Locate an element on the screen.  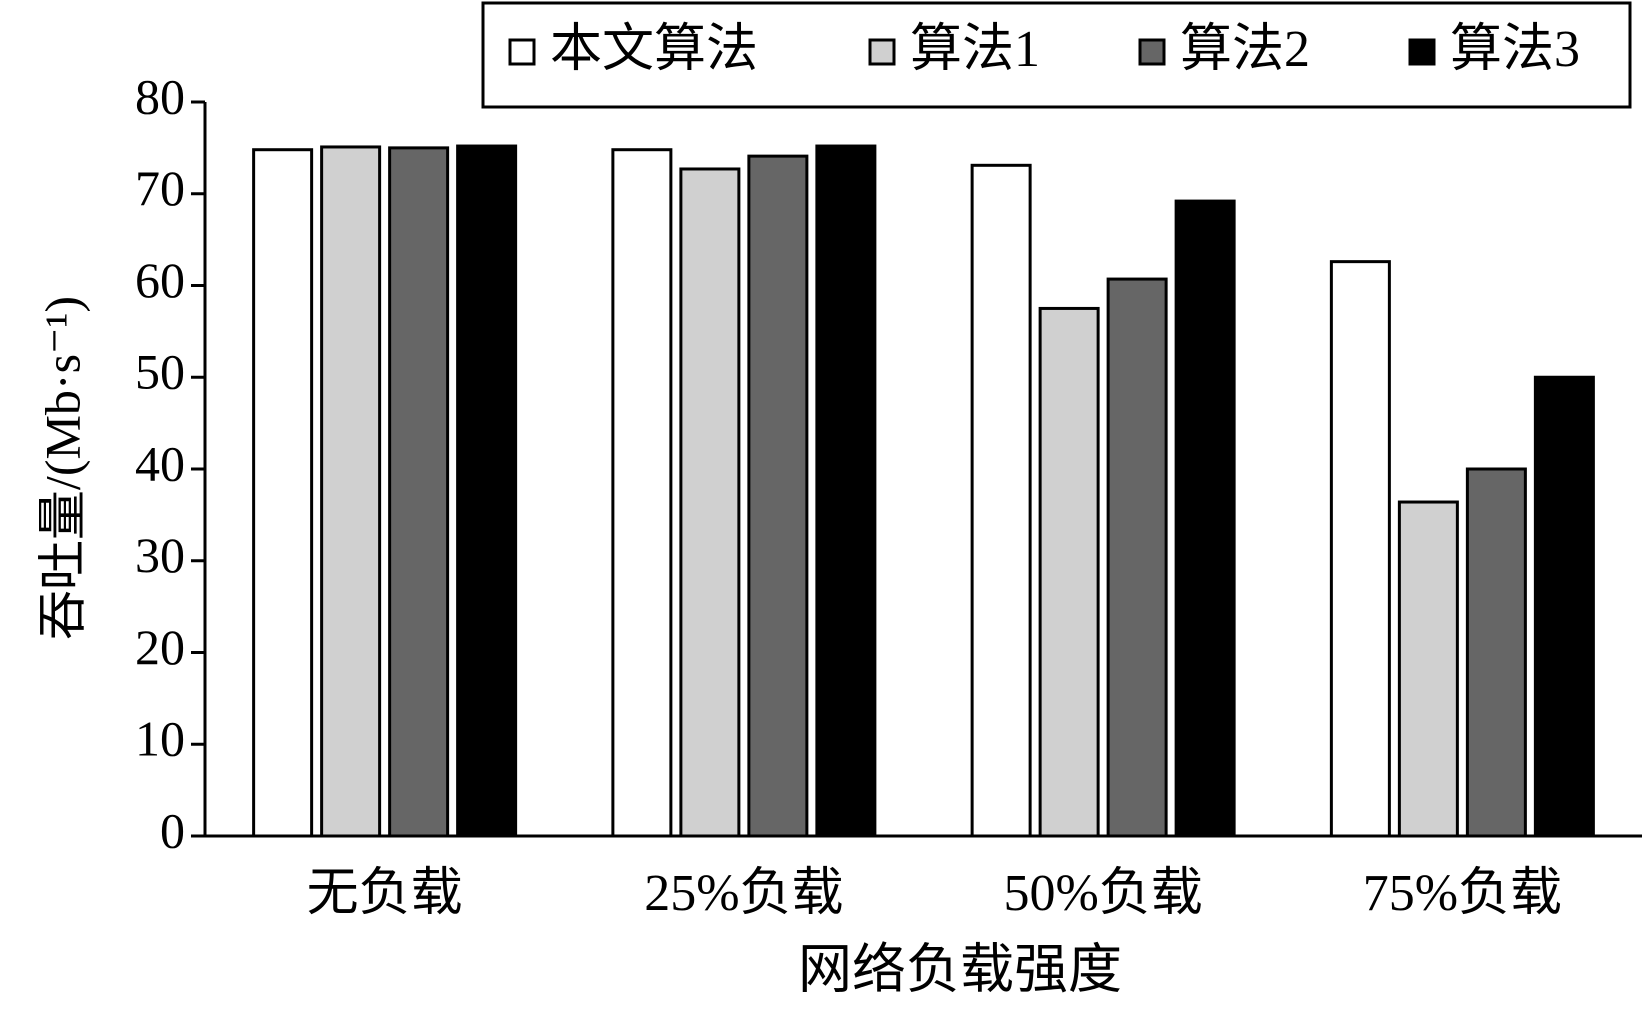
y-tick-label: 70 is located at coordinates (160, 188).